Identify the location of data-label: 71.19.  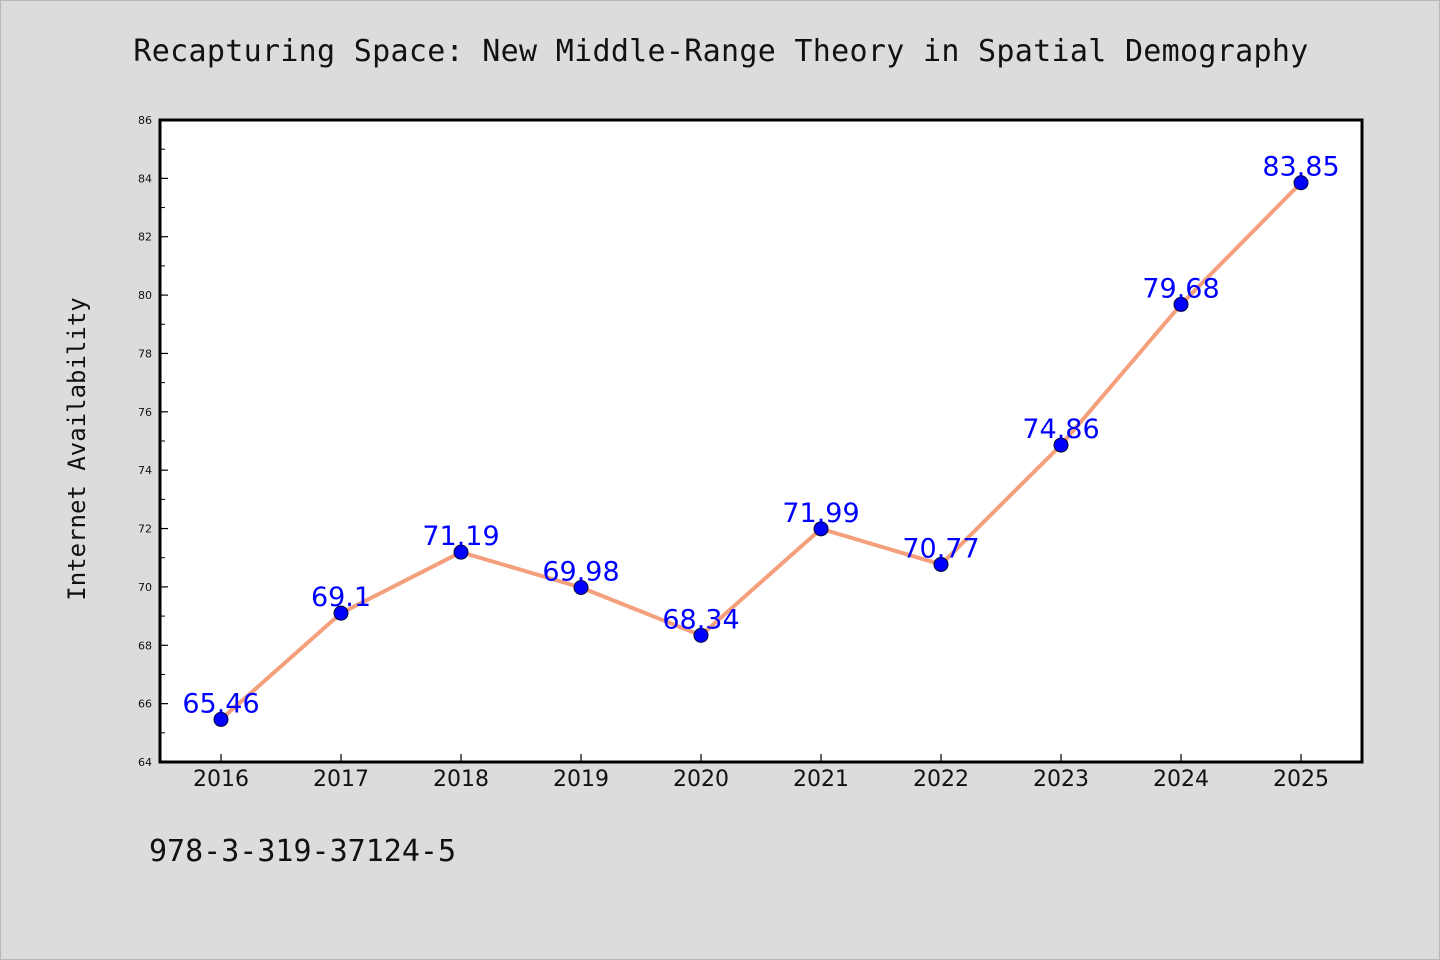
(460, 536).